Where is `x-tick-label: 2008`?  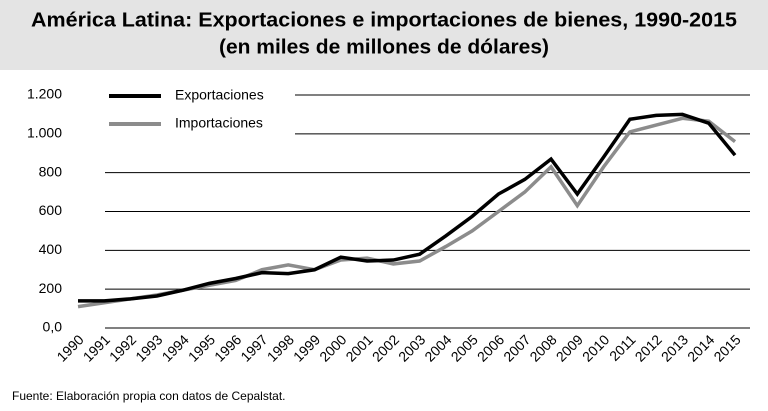
x-tick-label: 2008 is located at coordinates (542, 347).